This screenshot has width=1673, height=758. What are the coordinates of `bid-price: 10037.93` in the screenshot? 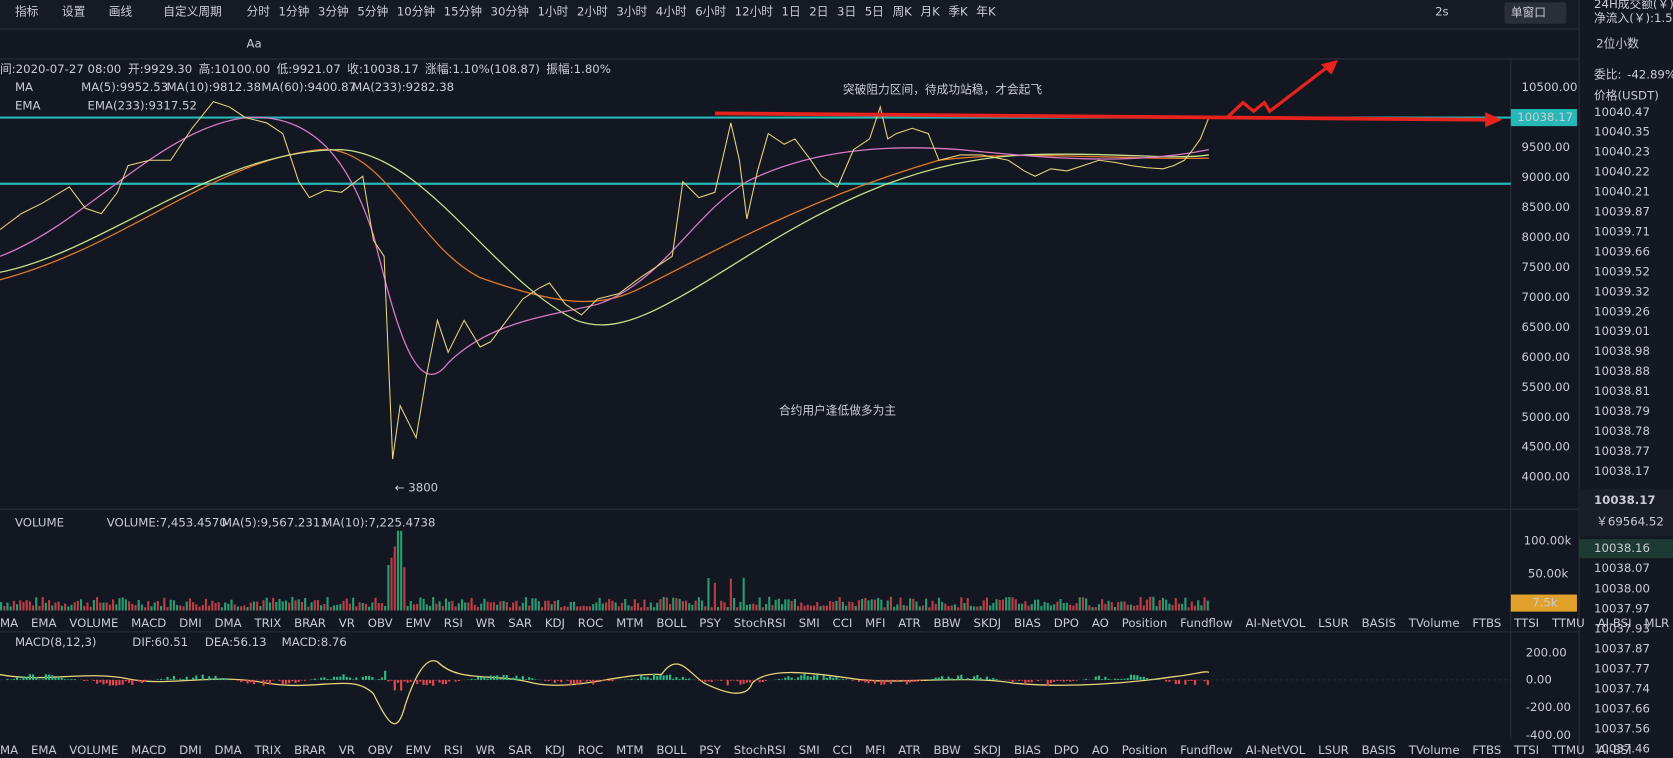 It's located at (1622, 628).